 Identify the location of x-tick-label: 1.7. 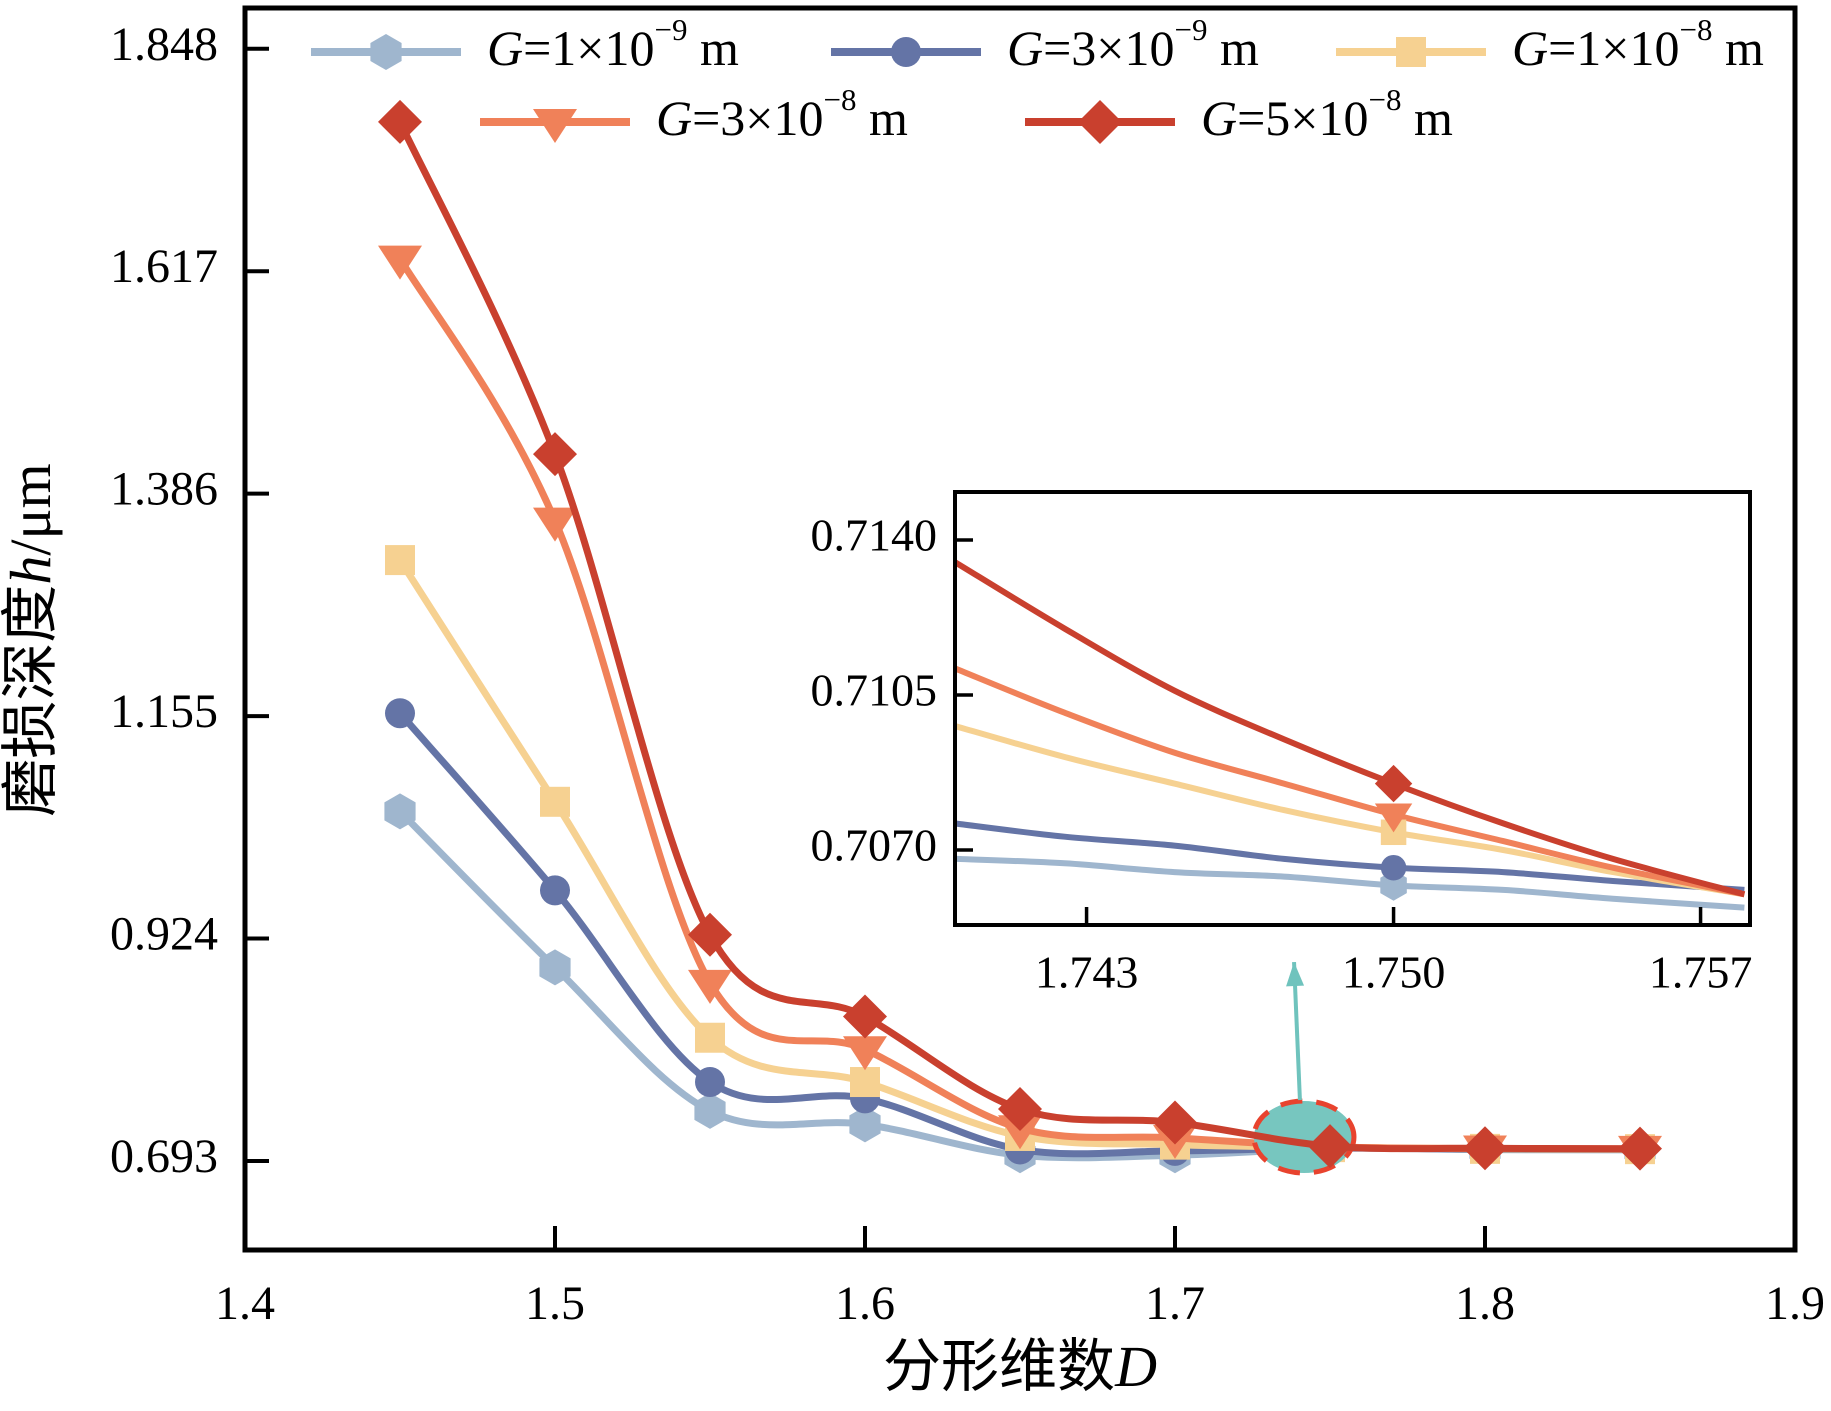
(1175, 1303).